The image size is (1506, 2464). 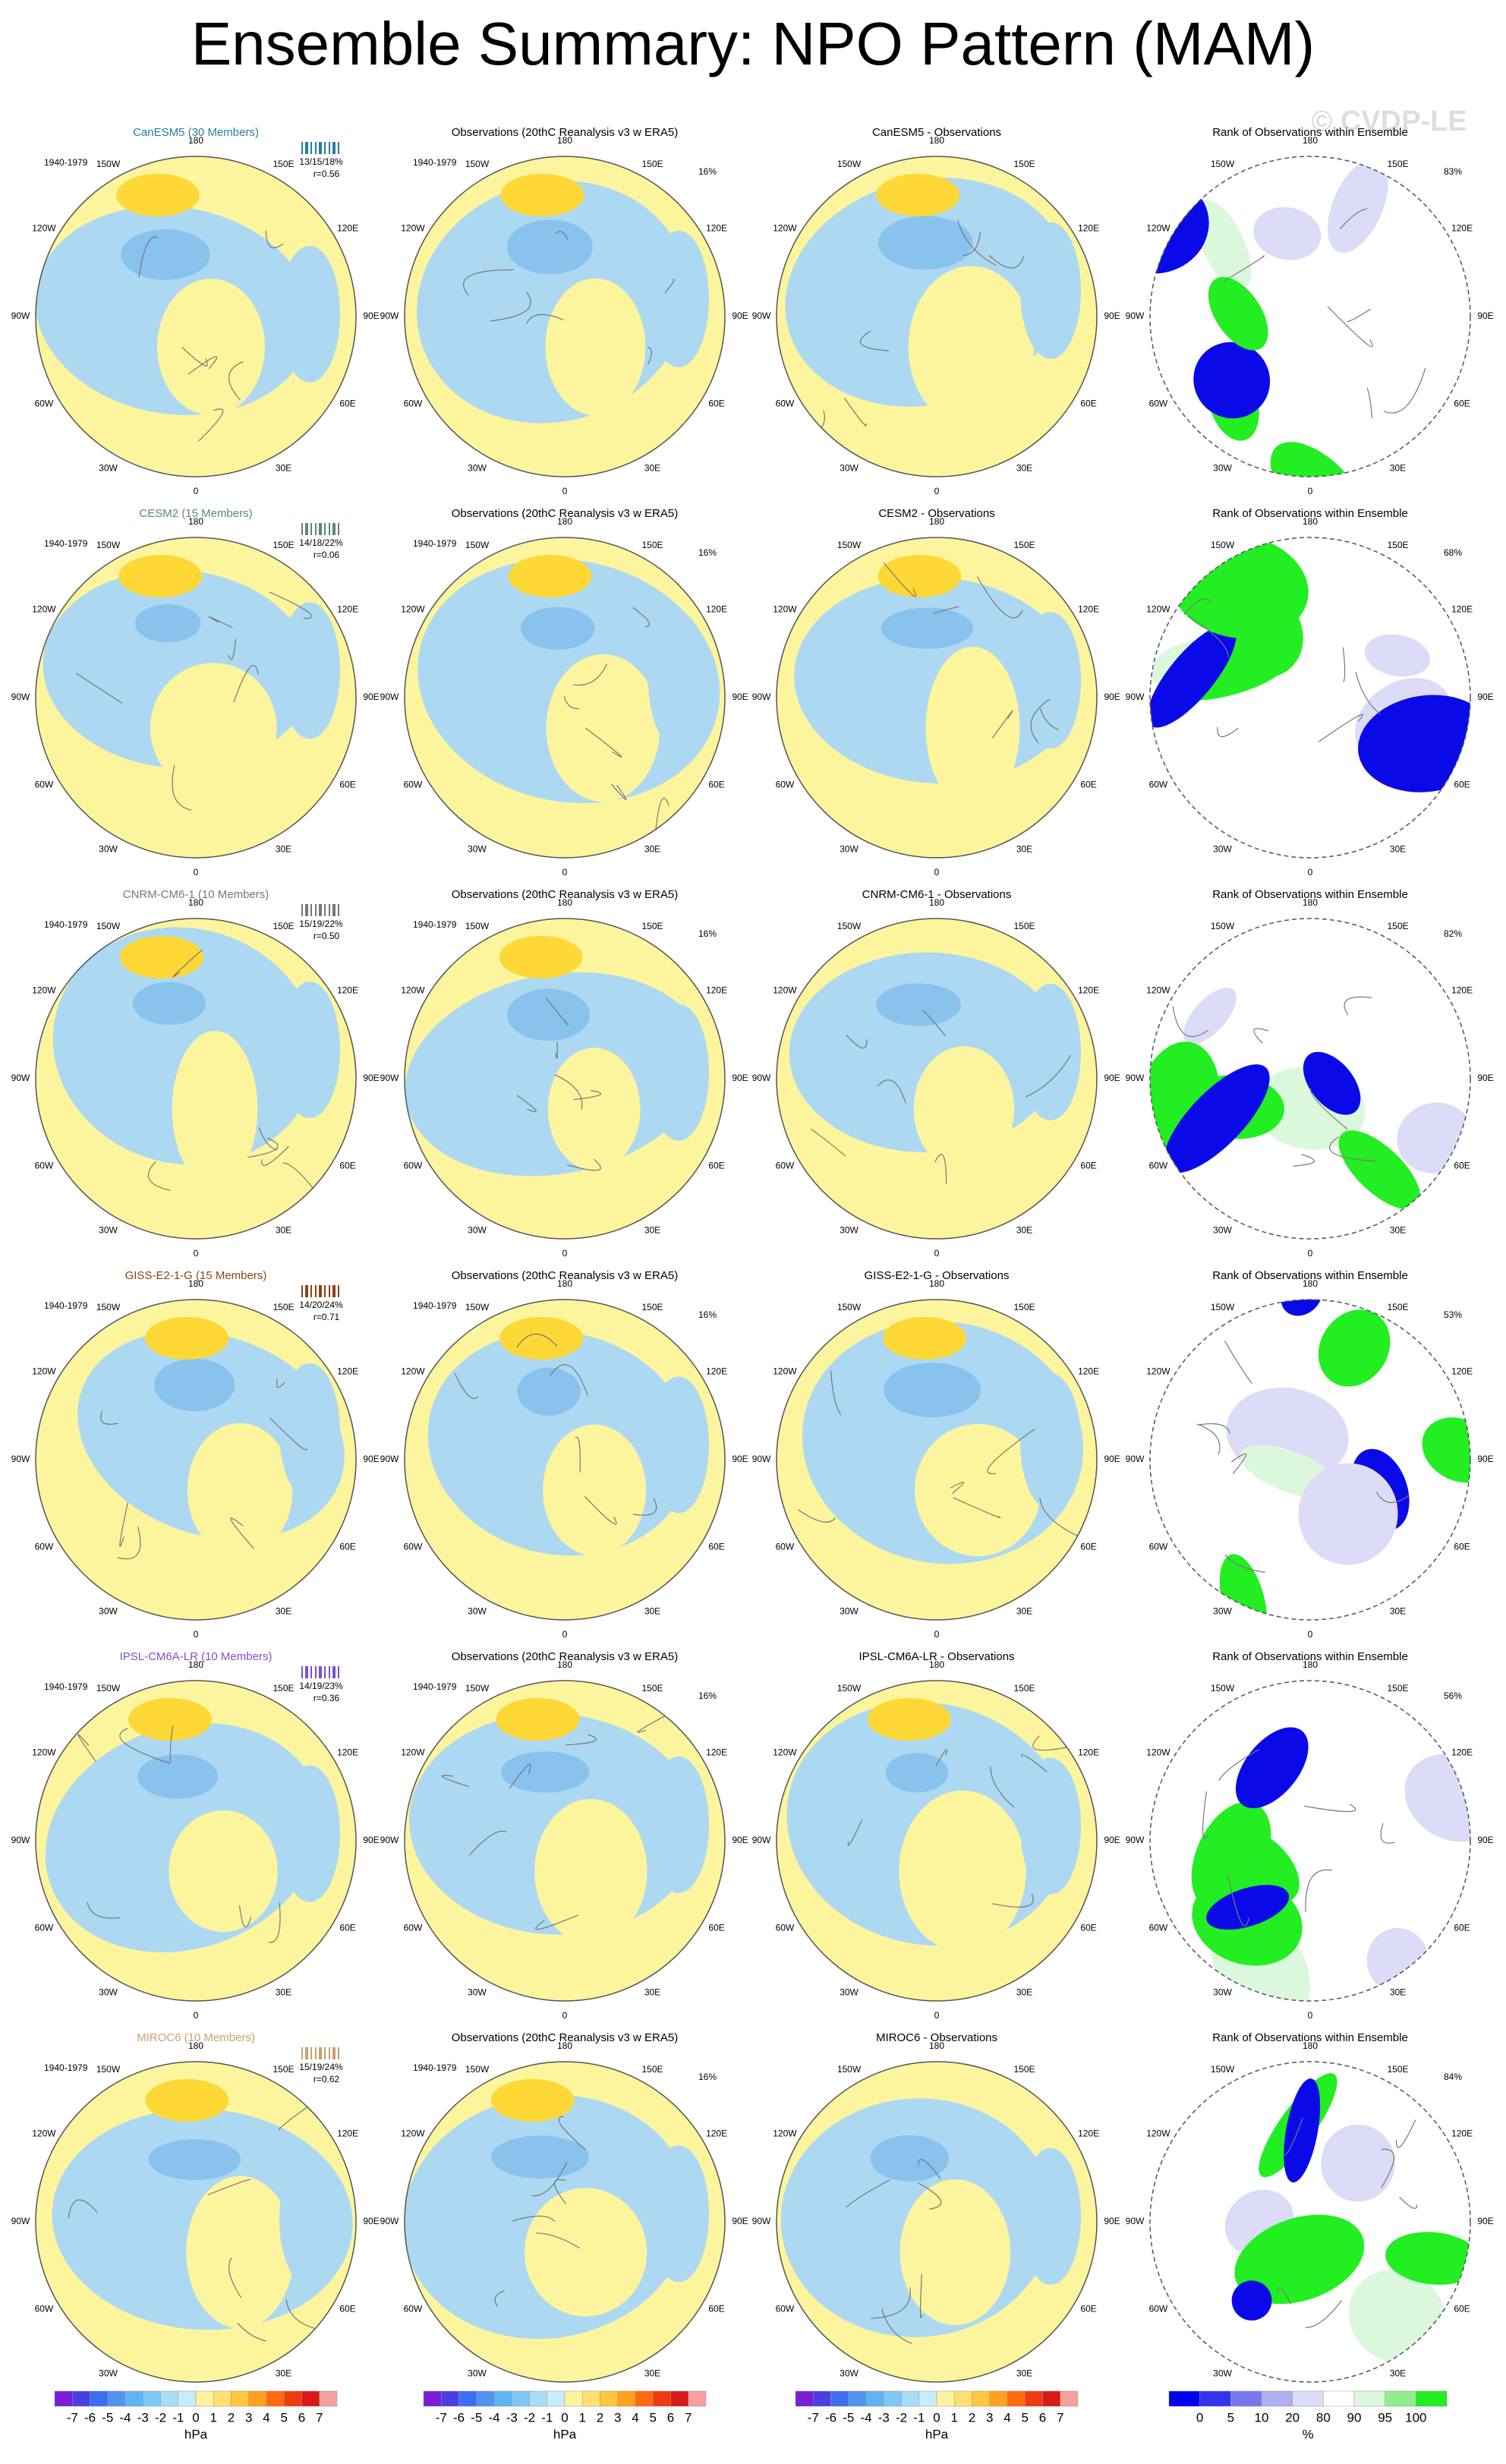 What do you see at coordinates (600, 2417) in the screenshot?
I see `colorbar-label: 2` at bounding box center [600, 2417].